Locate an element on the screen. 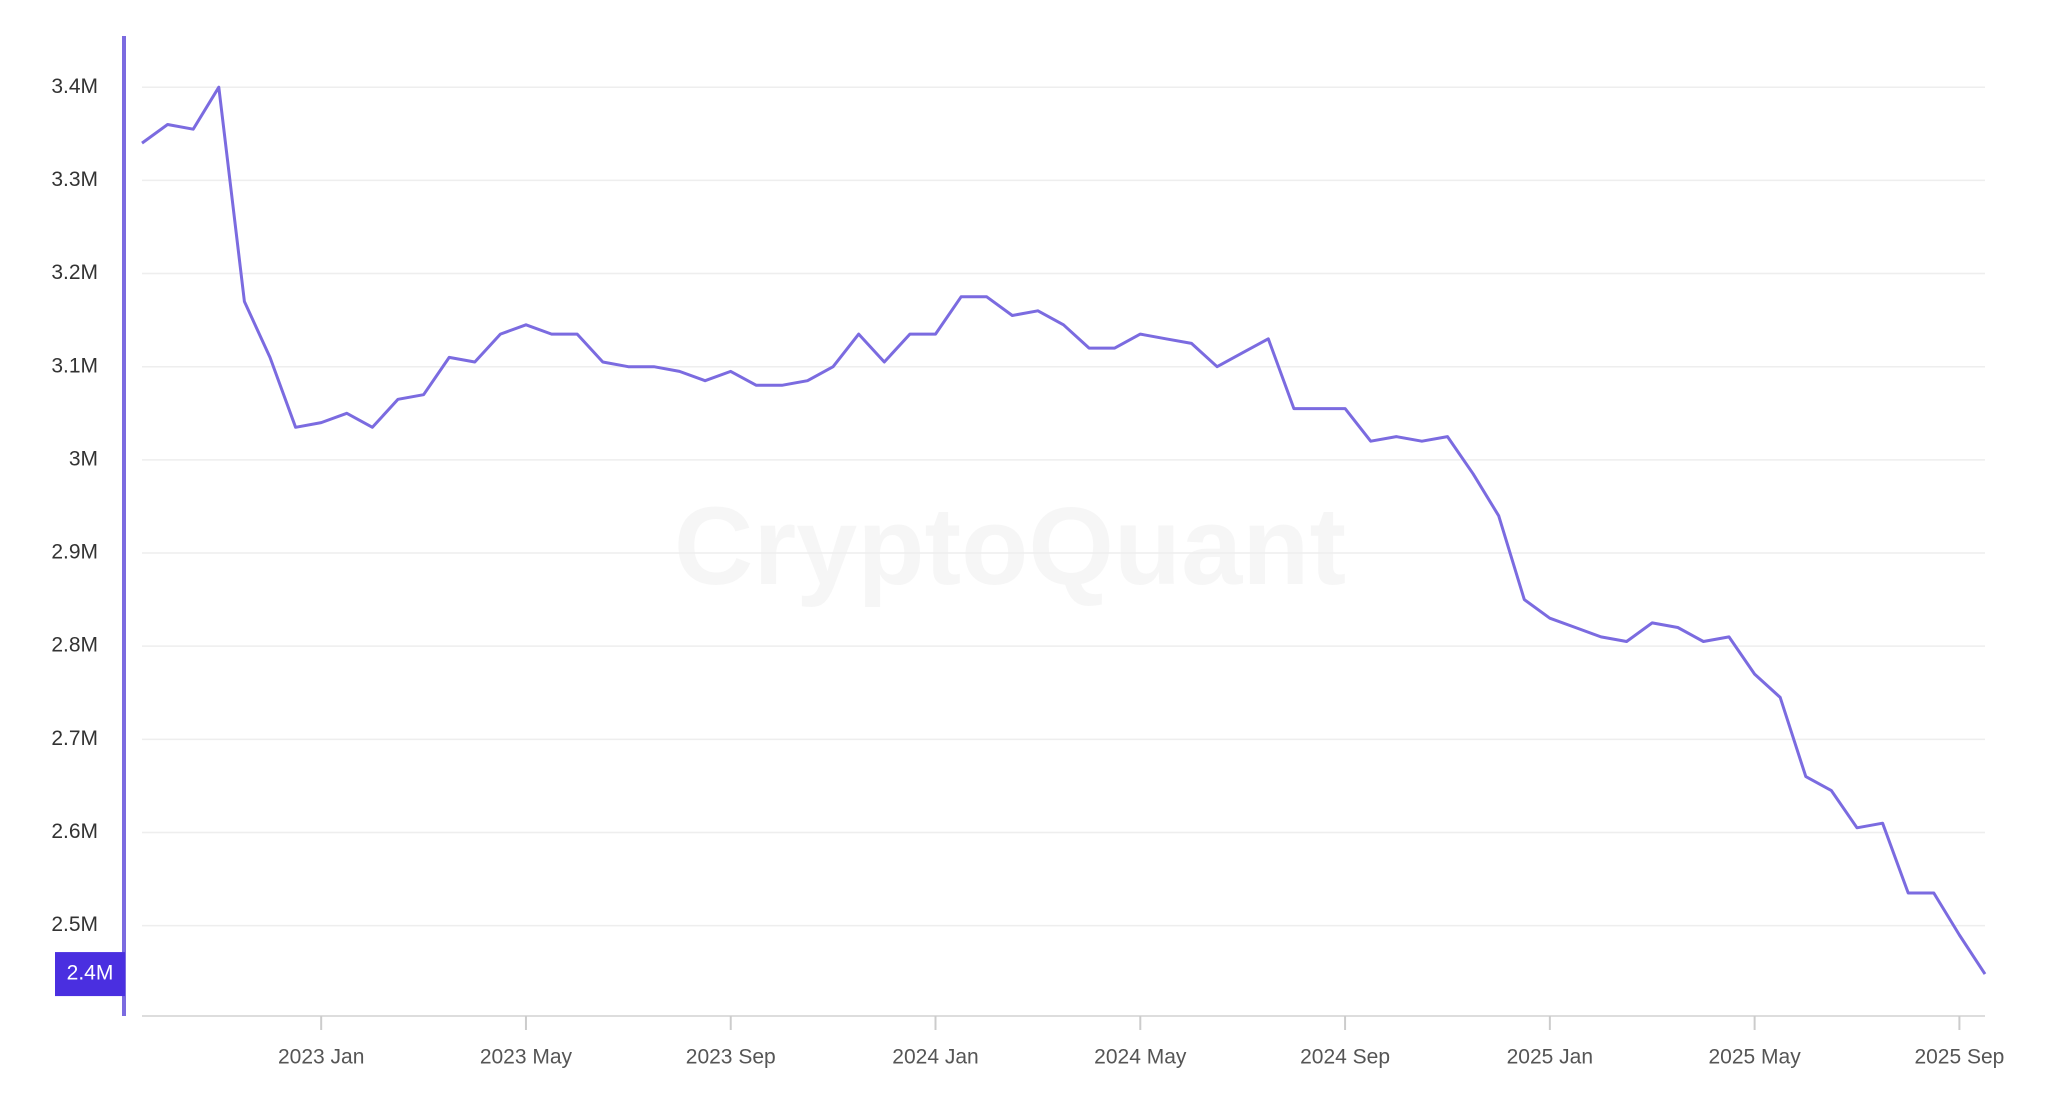 The image size is (2048, 1096). y-tick-label: 2.9M is located at coordinates (74, 552).